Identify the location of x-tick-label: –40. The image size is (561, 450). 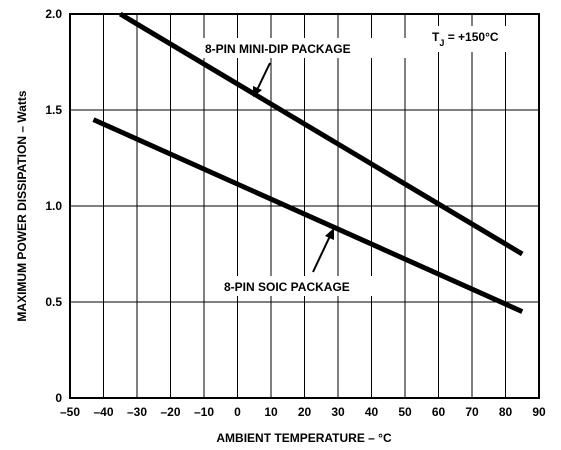
(103, 412).